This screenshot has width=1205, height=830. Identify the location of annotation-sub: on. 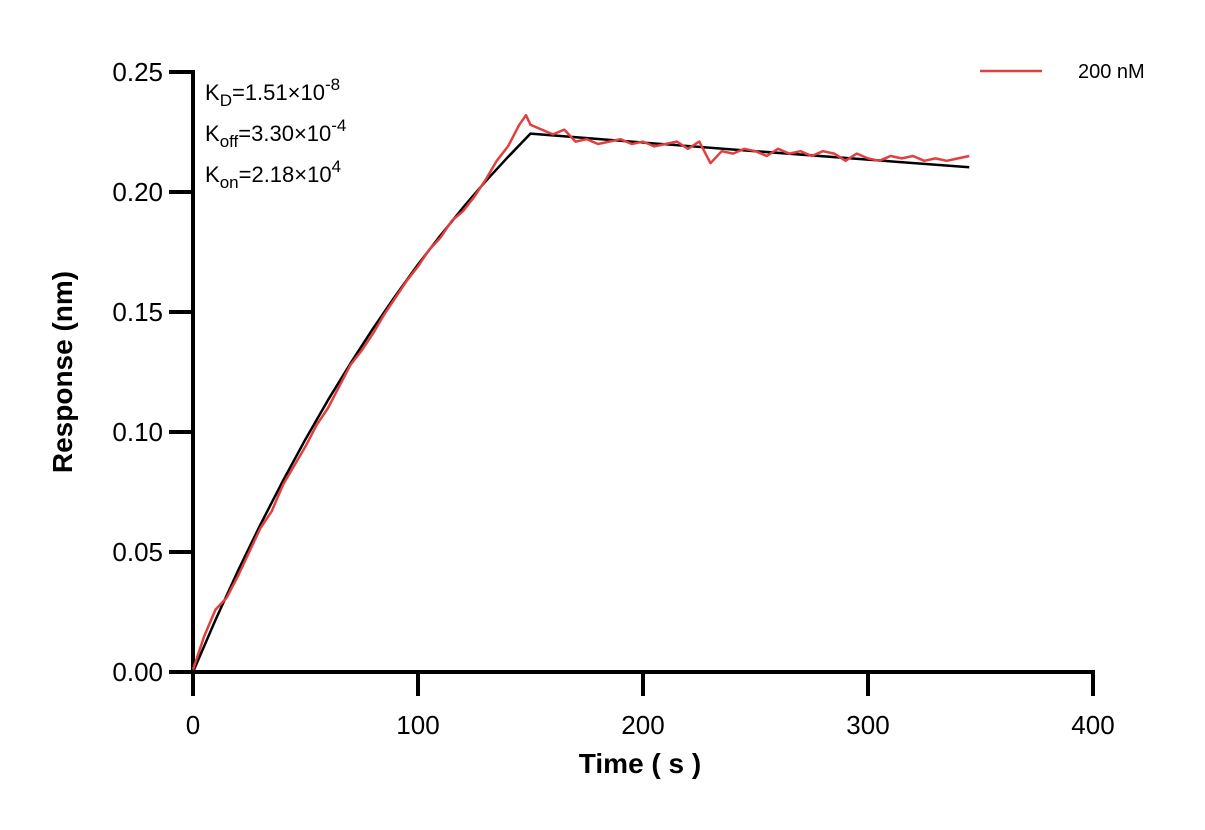
(229, 182).